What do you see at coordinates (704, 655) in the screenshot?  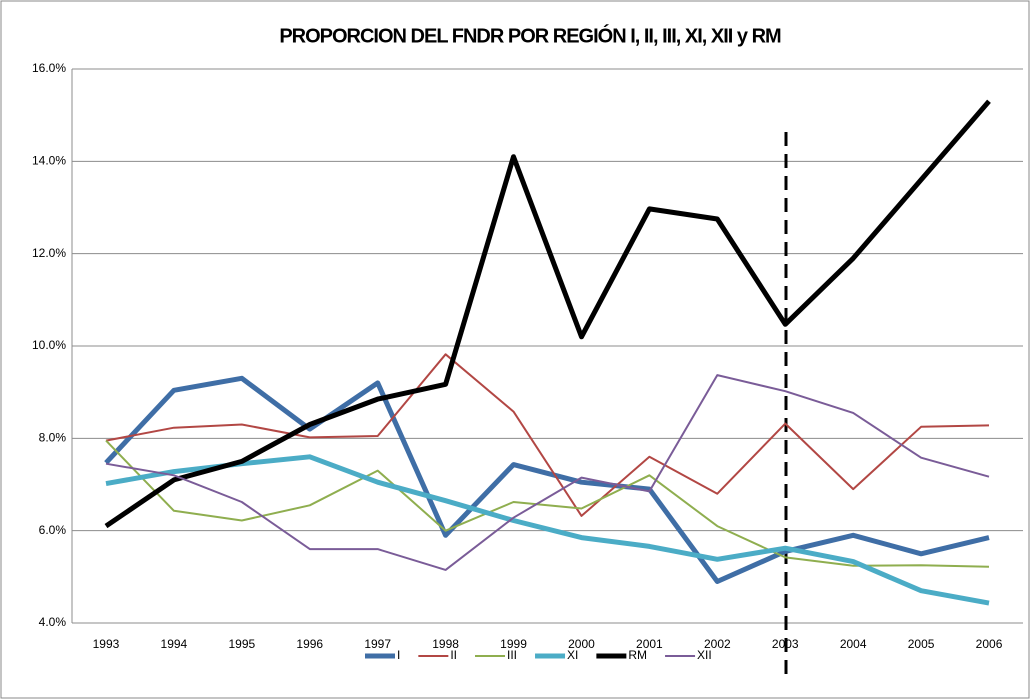 I see `legend-label: XII` at bounding box center [704, 655].